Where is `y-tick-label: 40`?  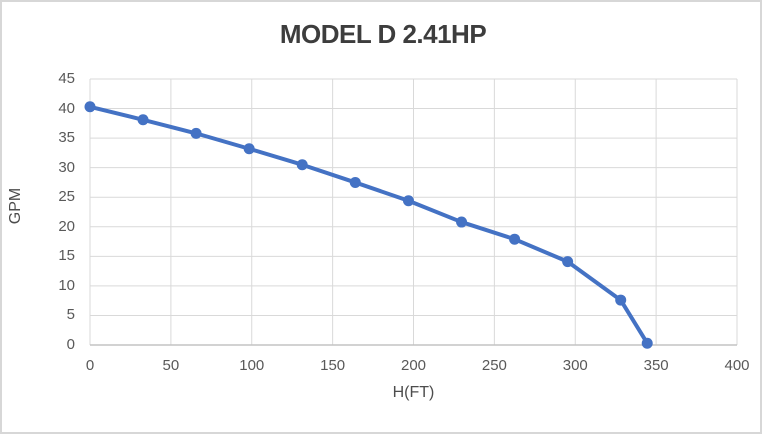
y-tick-label: 40 is located at coordinates (66, 108).